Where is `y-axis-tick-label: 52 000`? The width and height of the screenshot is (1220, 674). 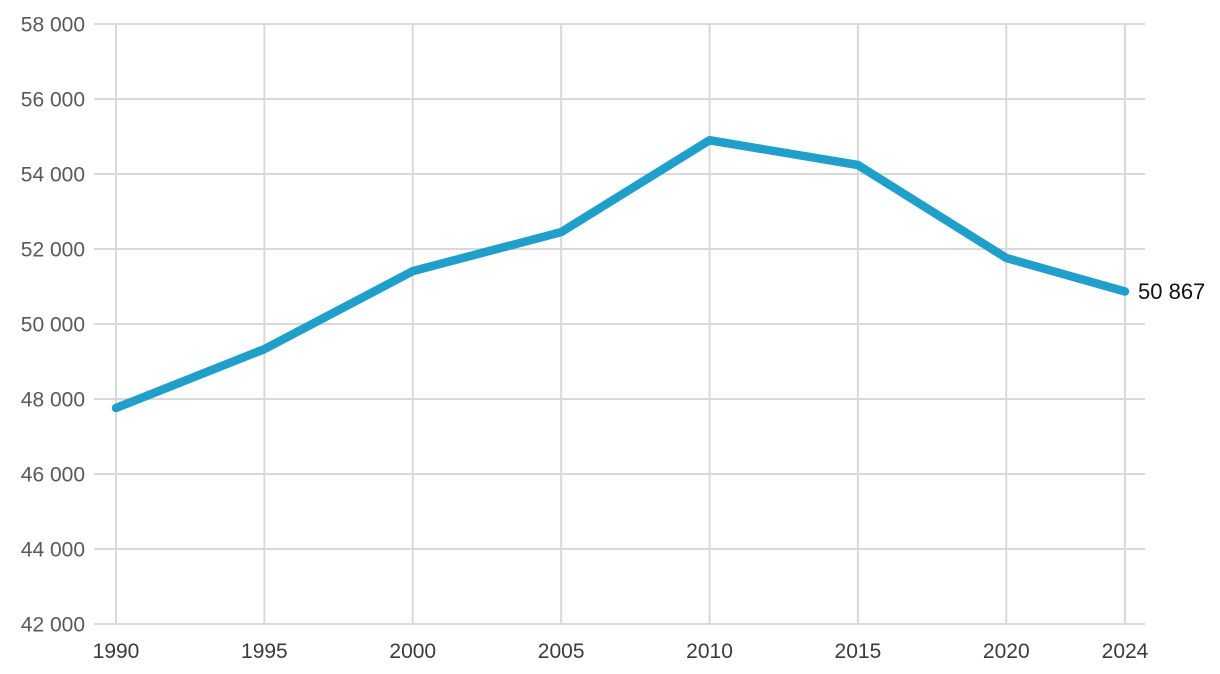
y-axis-tick-label: 52 000 is located at coordinates (53, 250).